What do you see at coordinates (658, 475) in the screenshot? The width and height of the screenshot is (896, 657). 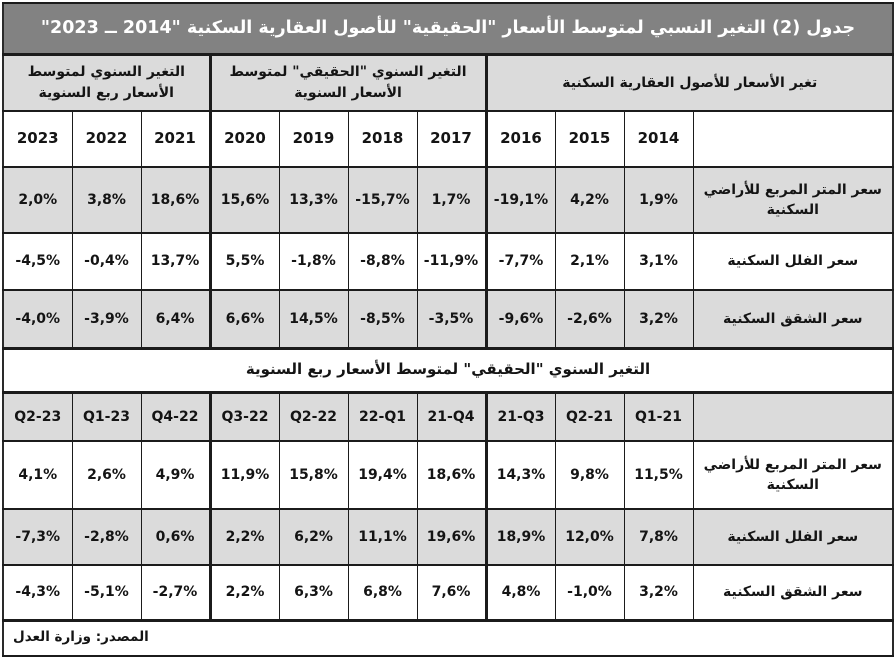 I see `value-cell: 11,5%` at bounding box center [658, 475].